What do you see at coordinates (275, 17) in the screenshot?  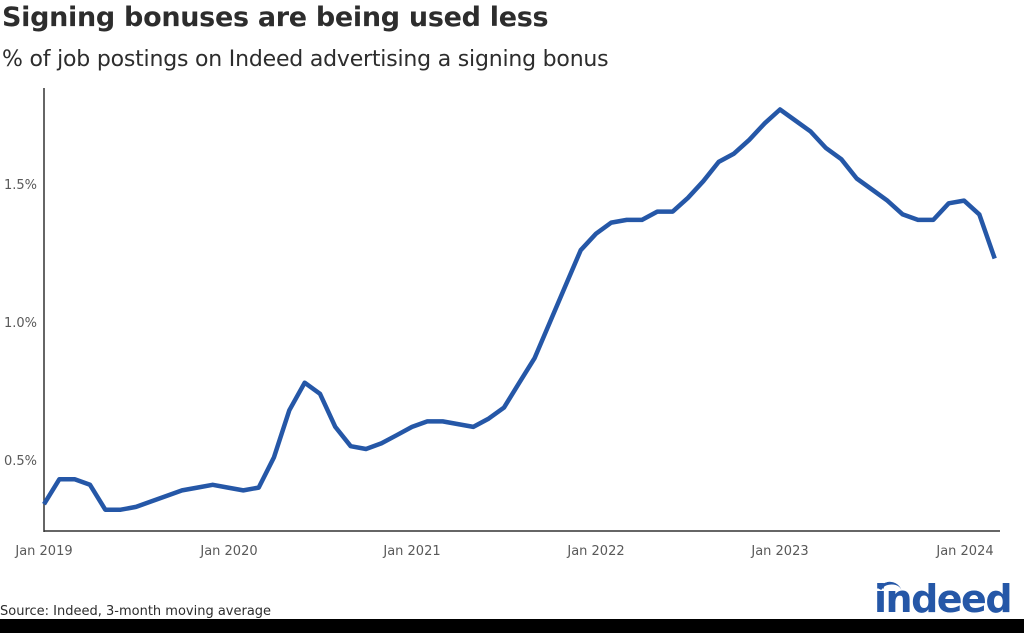 I see `chart-title: Signing bonuses are being used less` at bounding box center [275, 17].